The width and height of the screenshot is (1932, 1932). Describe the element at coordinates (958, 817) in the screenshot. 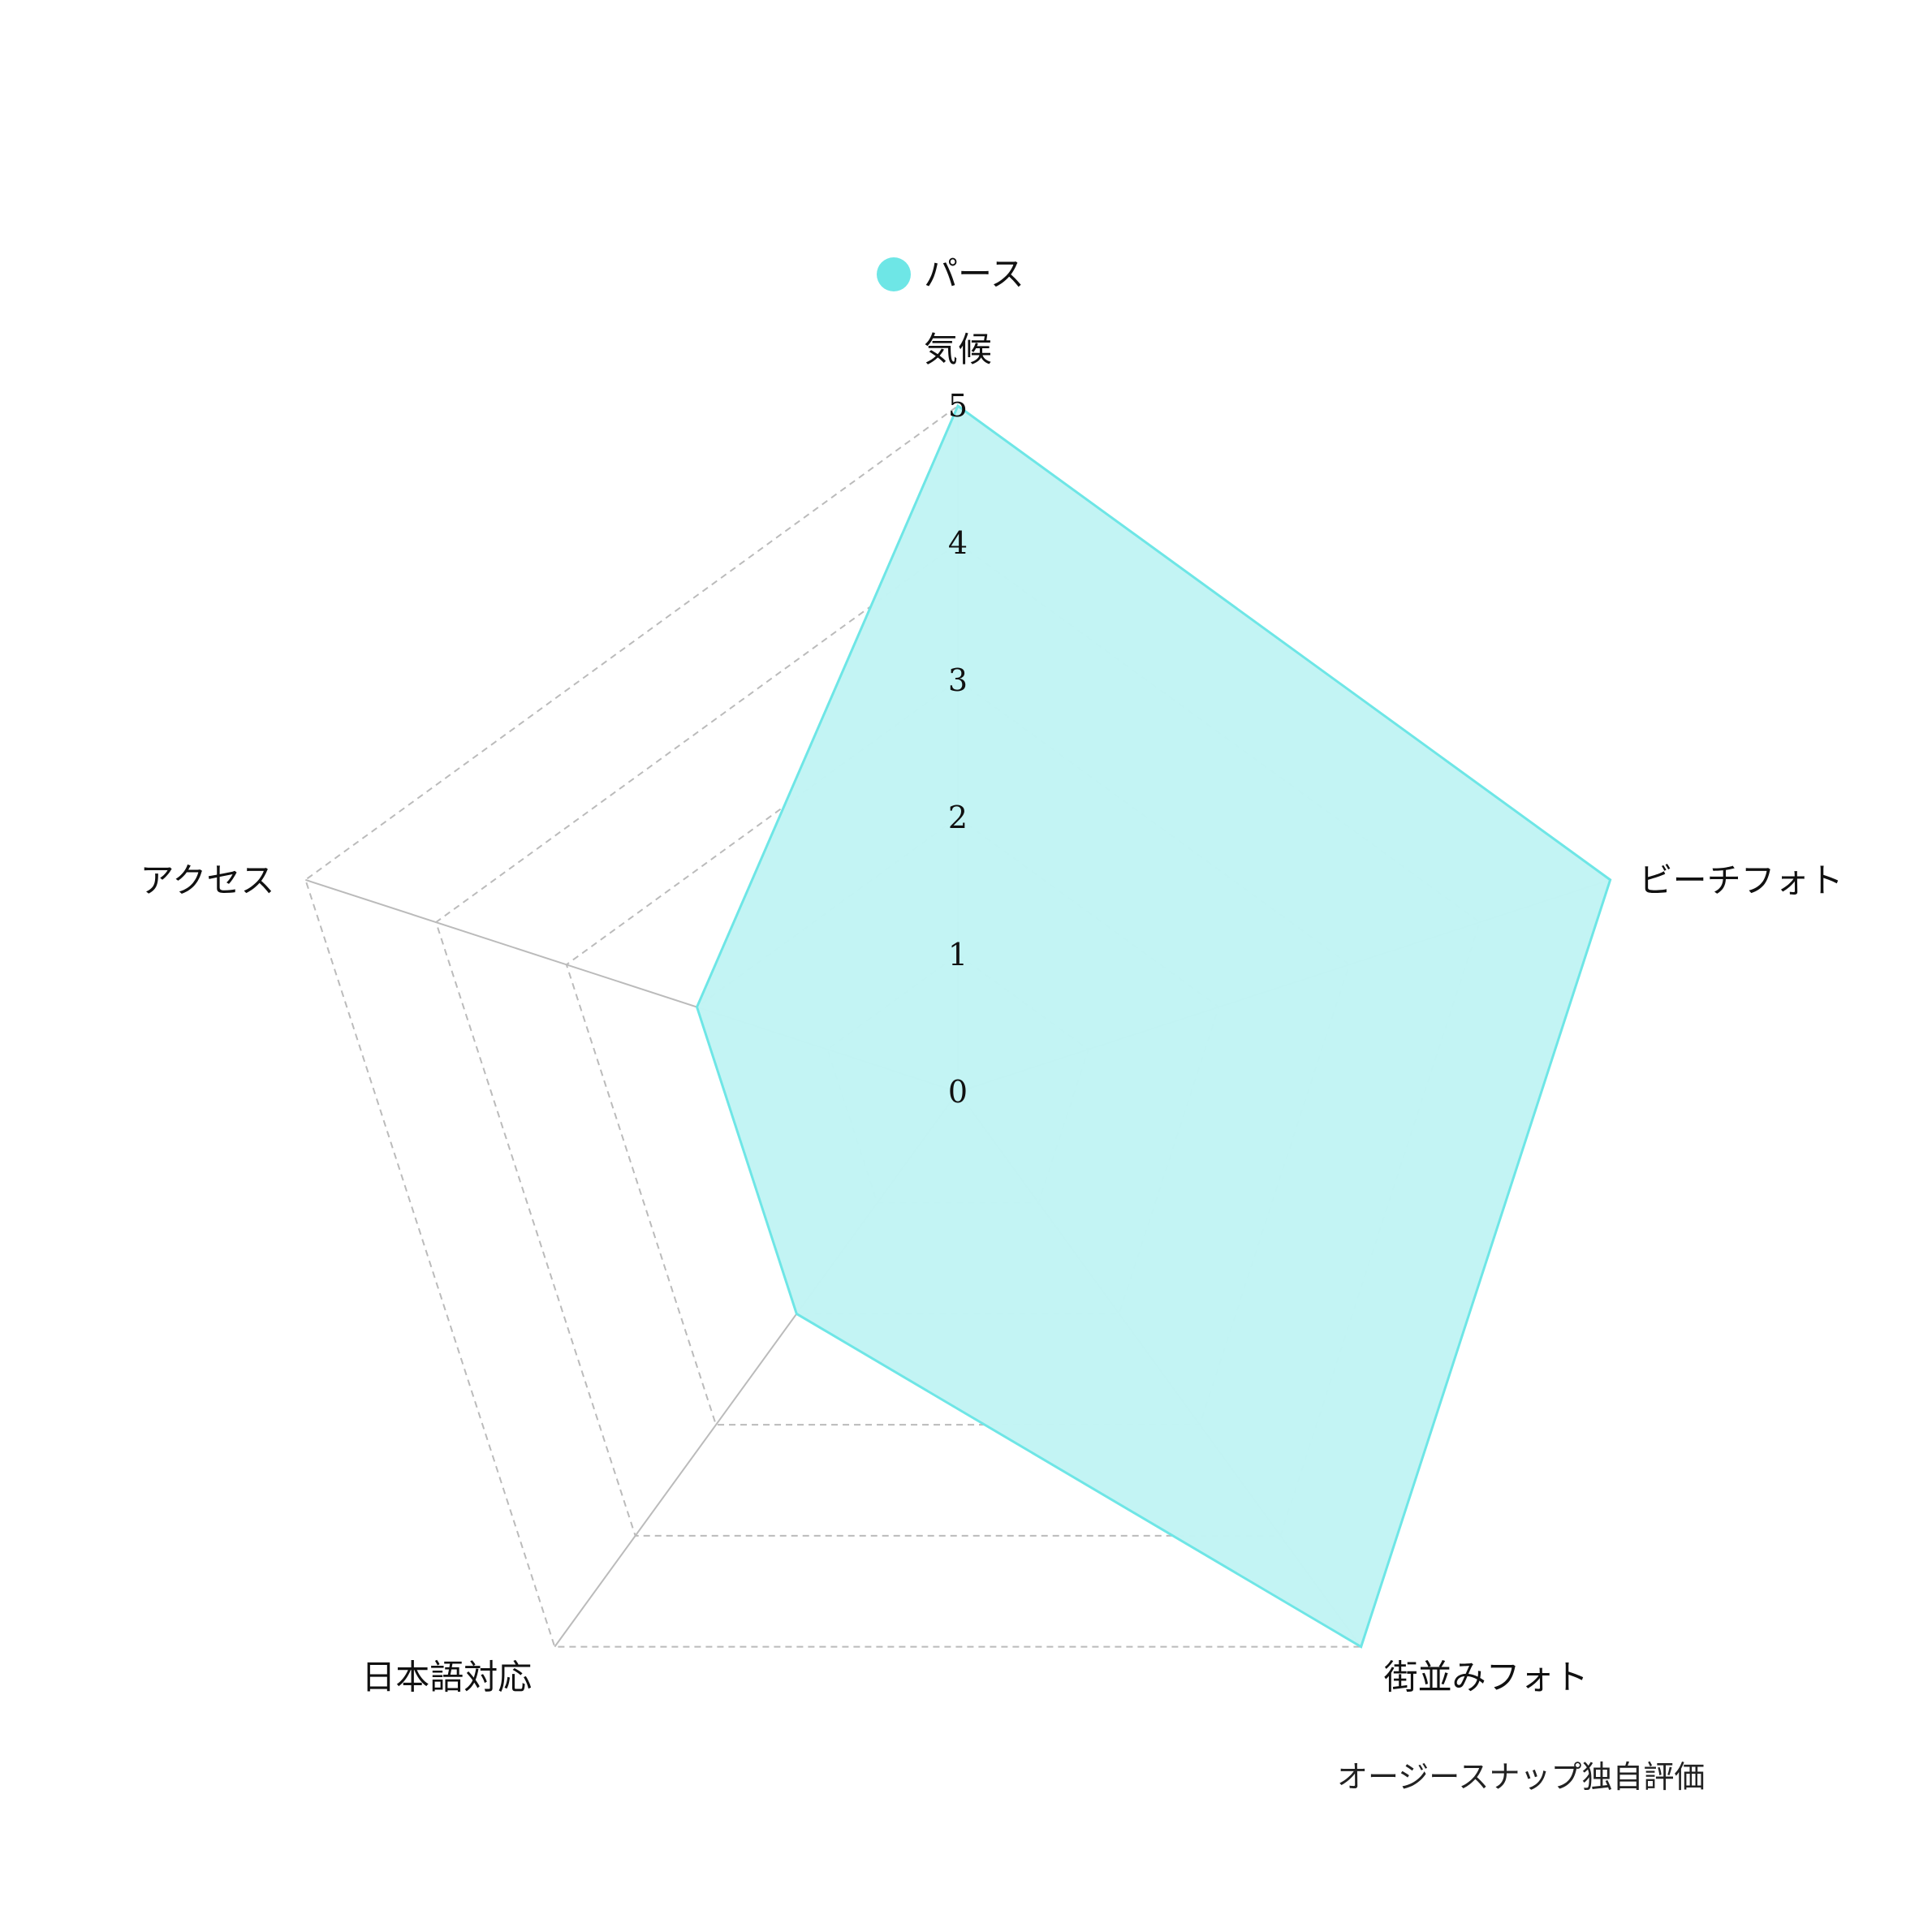

I see `tick-label-2: 2` at that location.